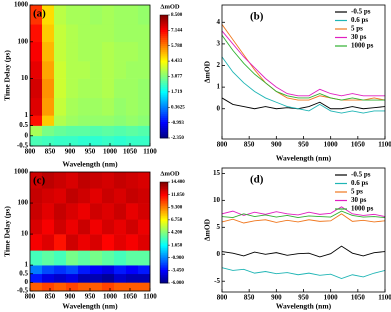 The width and height of the screenshot is (391, 312). What do you see at coordinates (177, 92) in the screenshot?
I see `colorbar-tick-label: 1.719` at bounding box center [177, 92].